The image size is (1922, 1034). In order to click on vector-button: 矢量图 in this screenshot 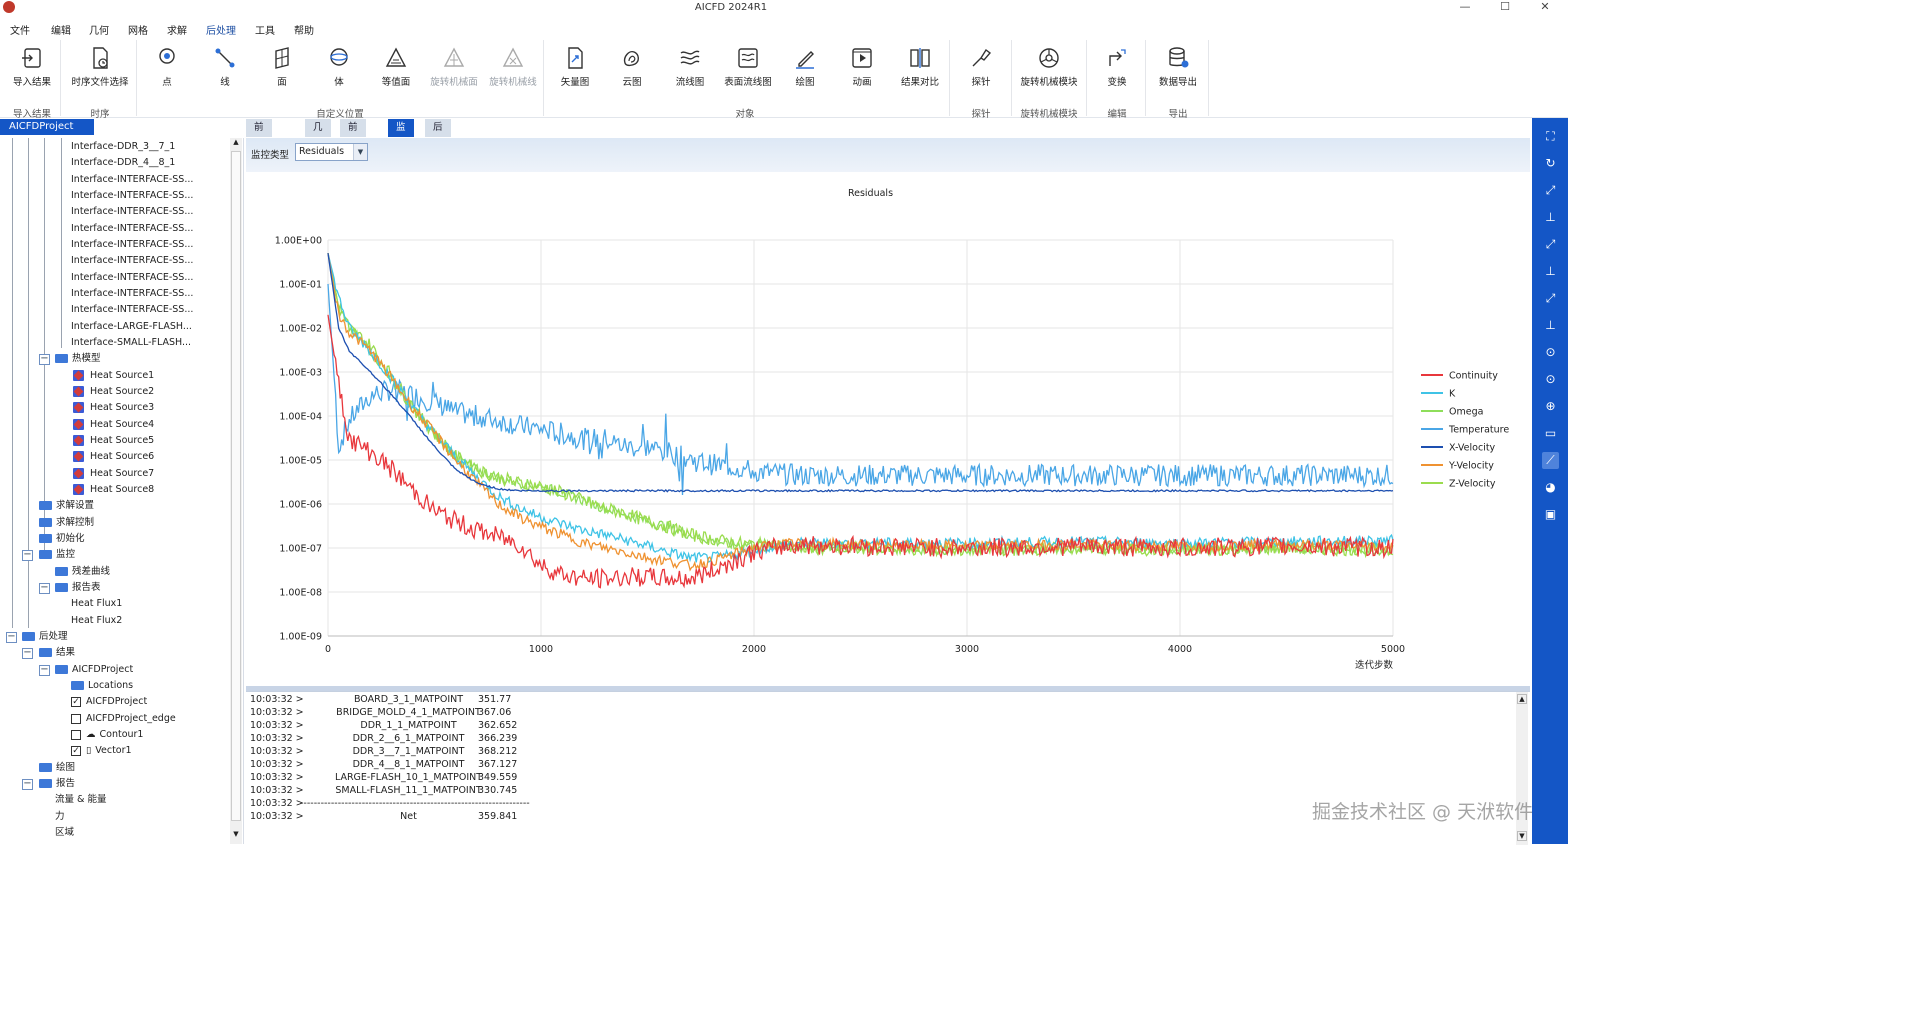, I will do `click(575, 67)`.